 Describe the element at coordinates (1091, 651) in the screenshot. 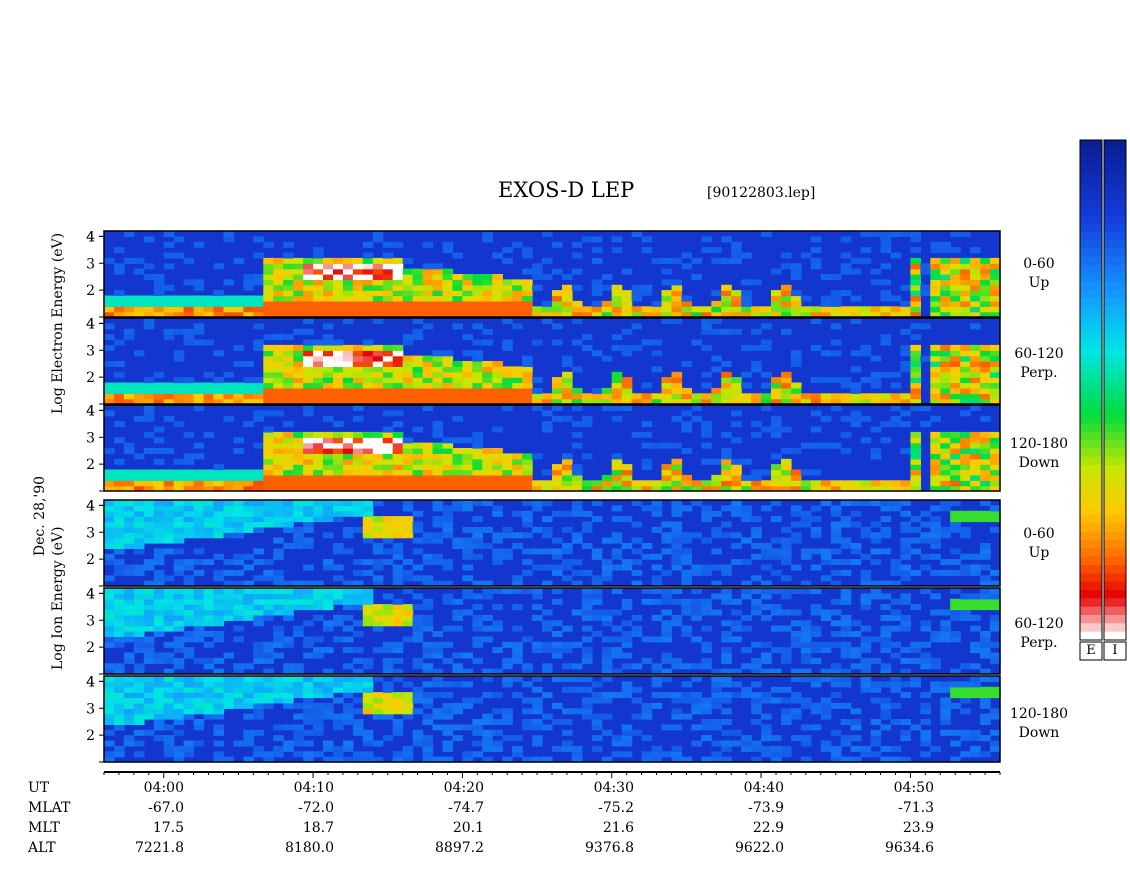

I see `colorbar-label-box` at that location.